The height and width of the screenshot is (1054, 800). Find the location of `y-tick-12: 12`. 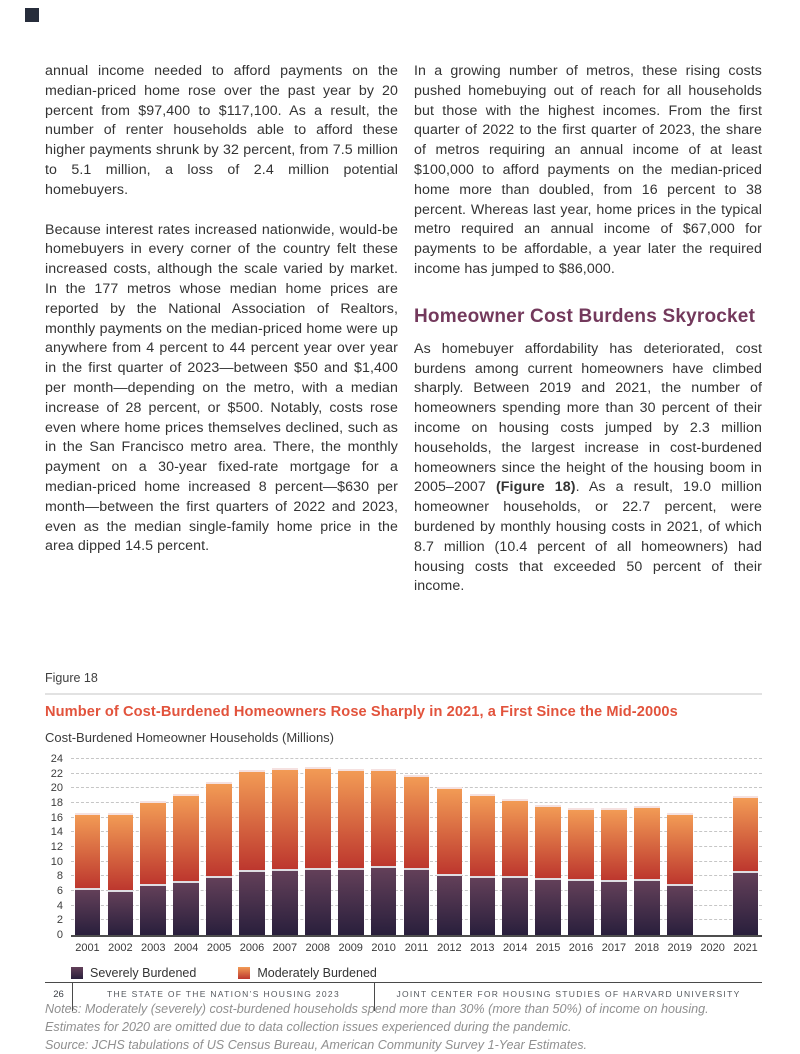

y-tick-12: 12 is located at coordinates (56, 847).